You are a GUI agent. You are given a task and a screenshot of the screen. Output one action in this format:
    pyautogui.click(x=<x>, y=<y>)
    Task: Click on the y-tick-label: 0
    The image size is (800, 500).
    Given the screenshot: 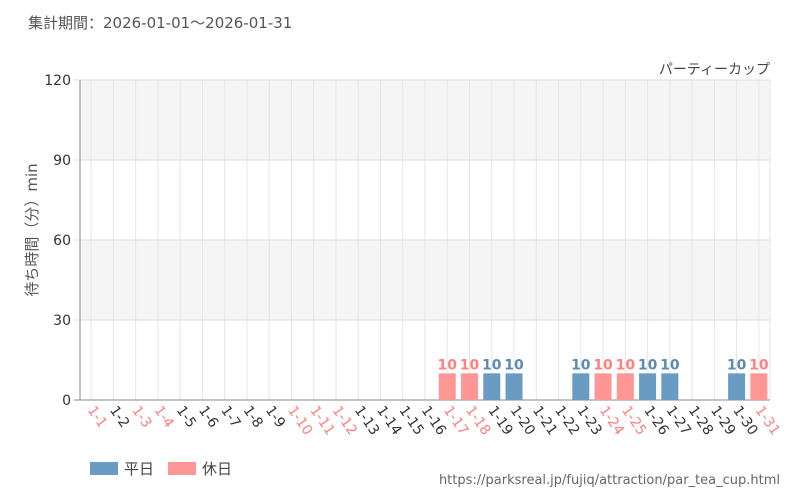 What is the action you would take?
    pyautogui.click(x=66, y=401)
    